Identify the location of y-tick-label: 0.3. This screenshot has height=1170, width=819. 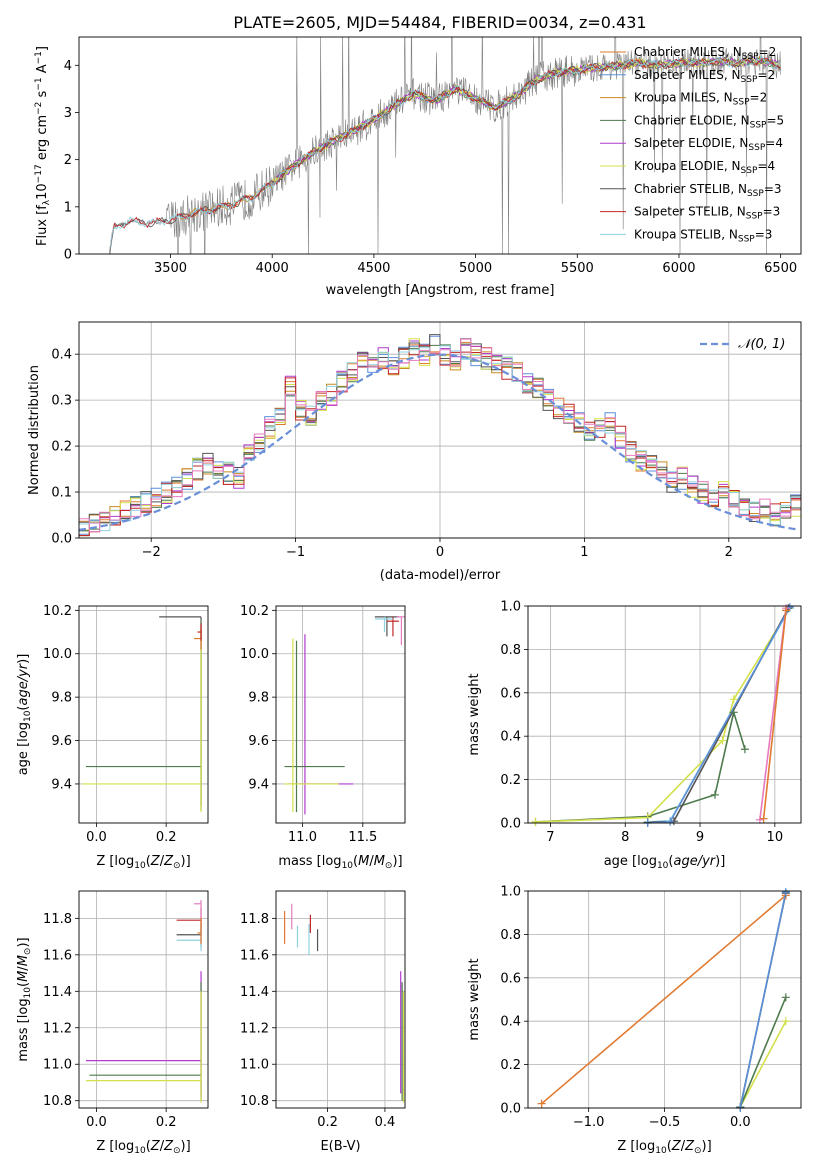
(61, 401).